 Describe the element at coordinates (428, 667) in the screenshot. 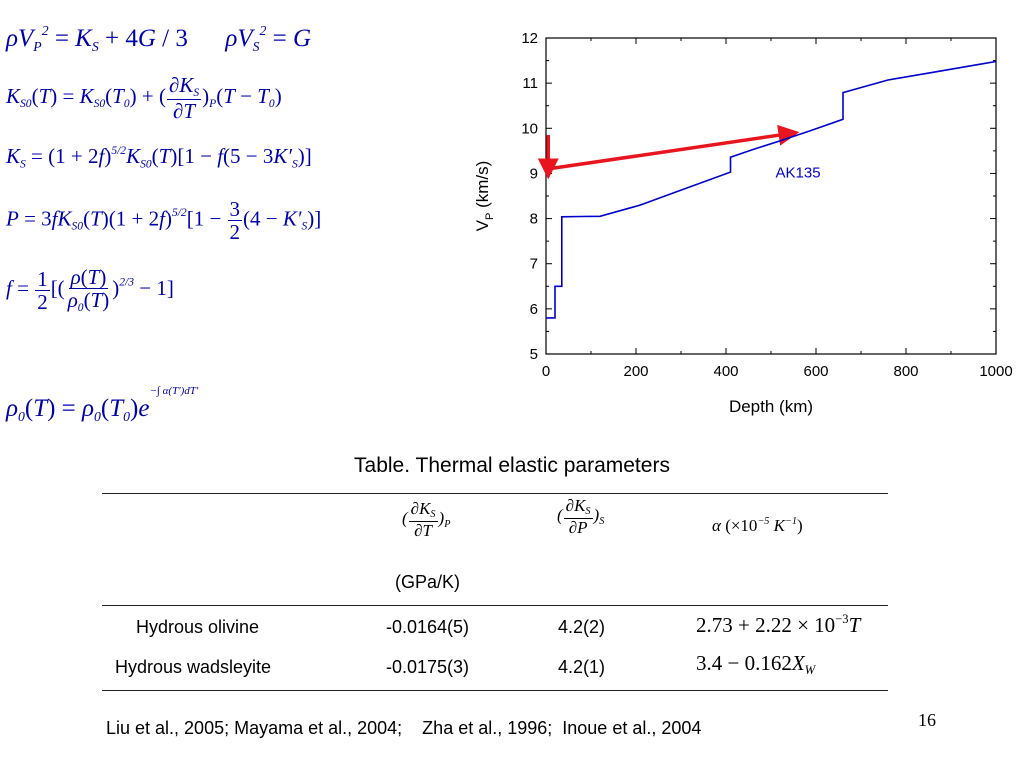

I see `row2-dkdt: -0.0175(3)` at that location.